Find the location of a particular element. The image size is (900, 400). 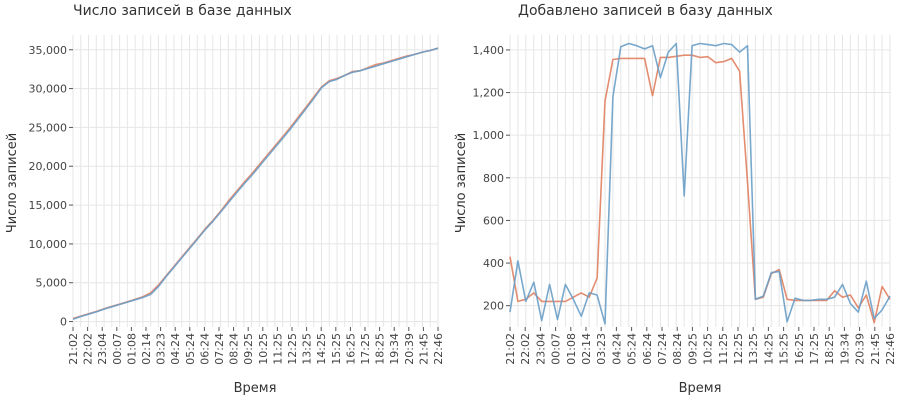

y-tick-label: 35,000 is located at coordinates (48, 50).